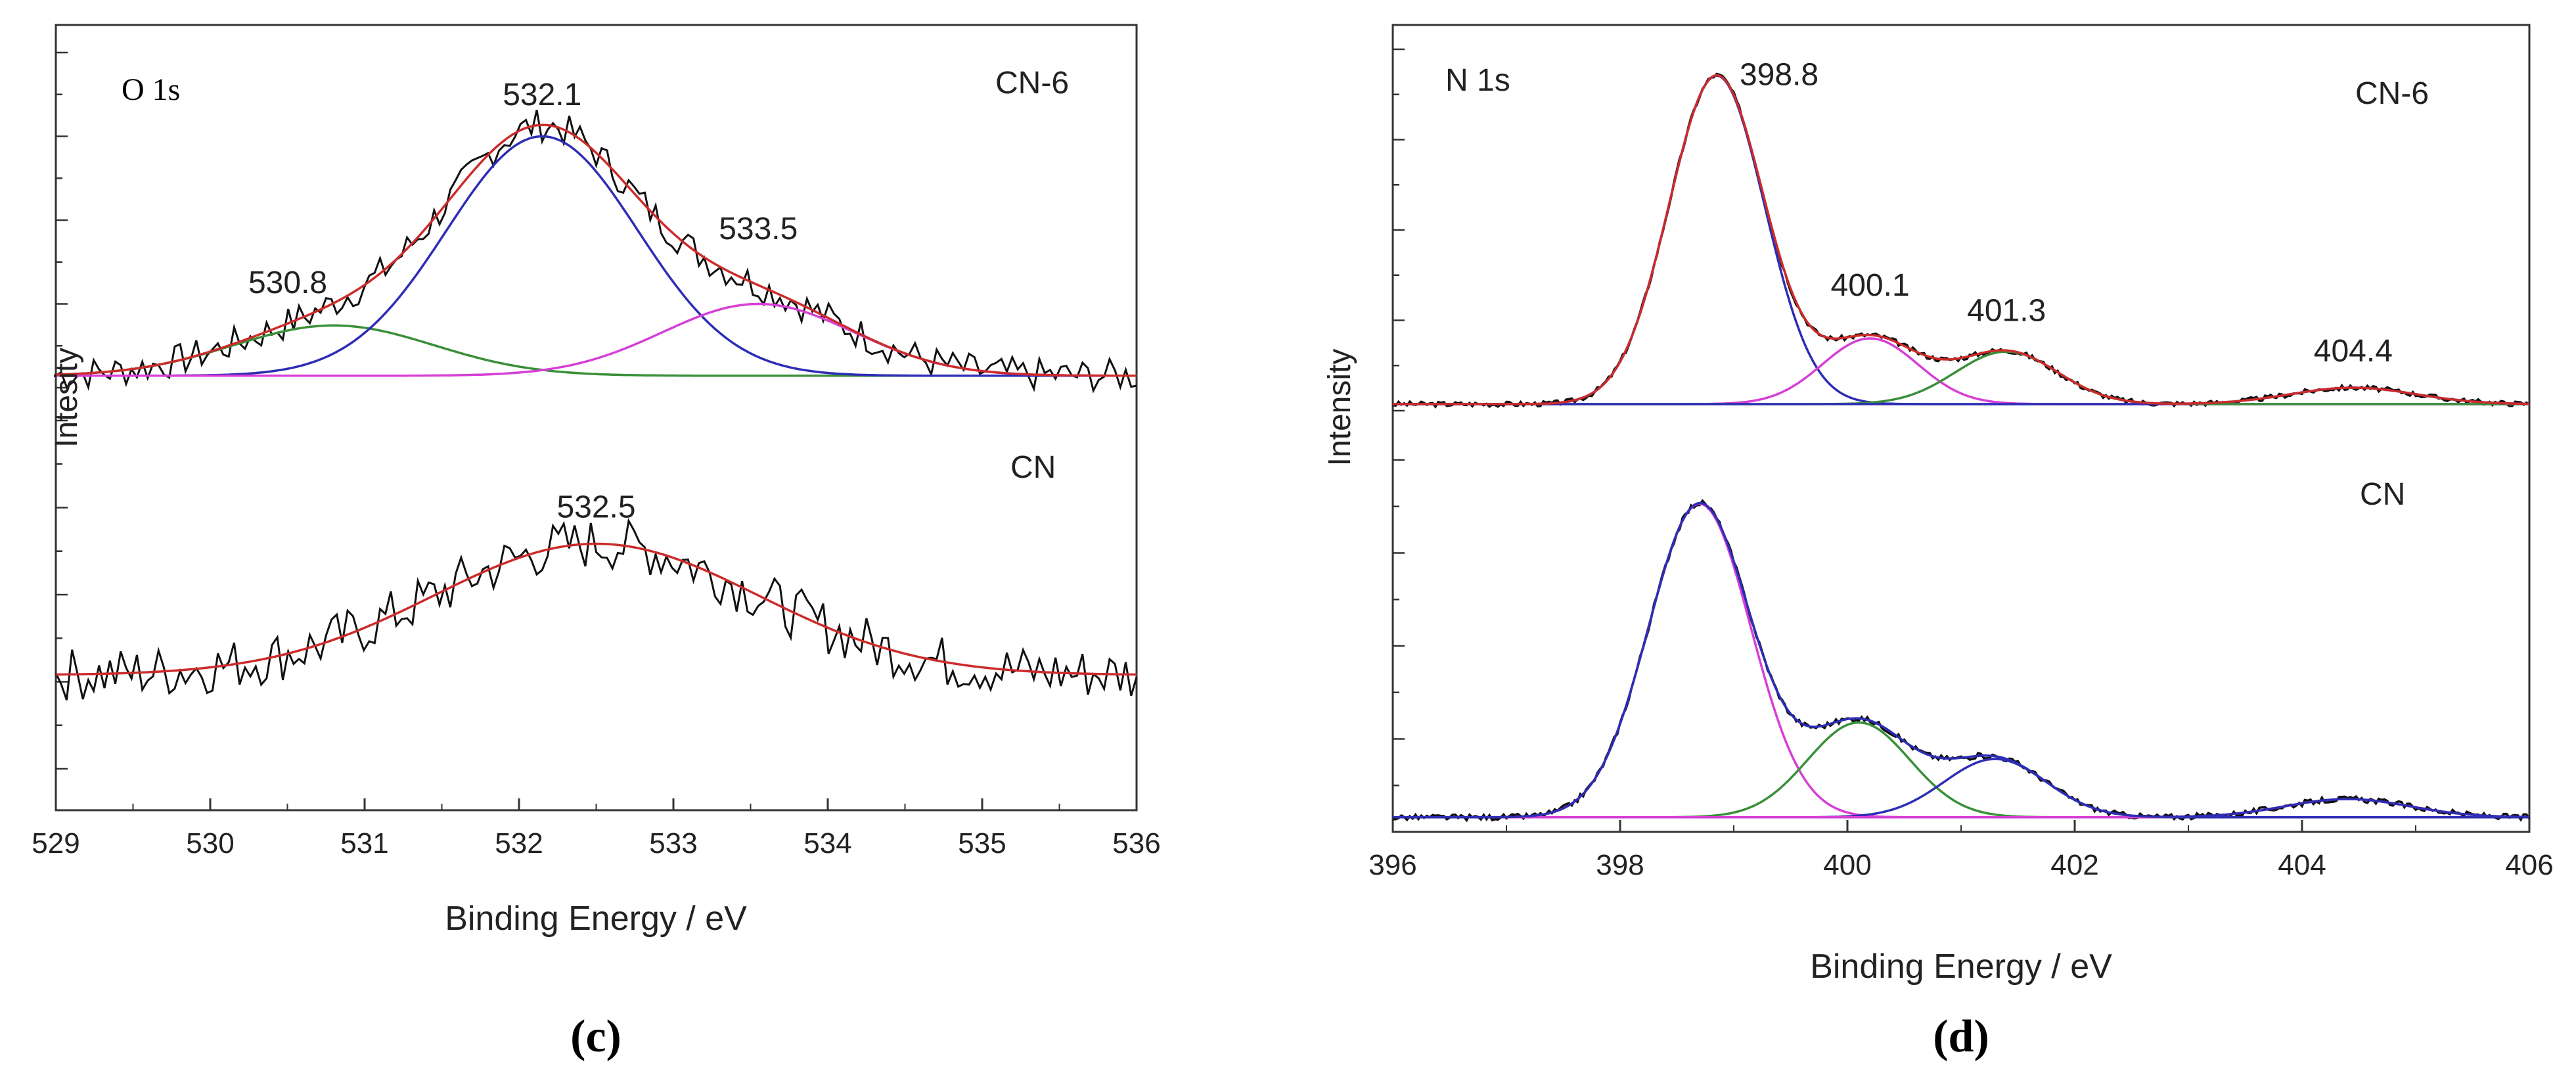 Image resolution: width=2576 pixels, height=1077 pixels. What do you see at coordinates (287, 282) in the screenshot?
I see `peak-label: 530.8` at bounding box center [287, 282].